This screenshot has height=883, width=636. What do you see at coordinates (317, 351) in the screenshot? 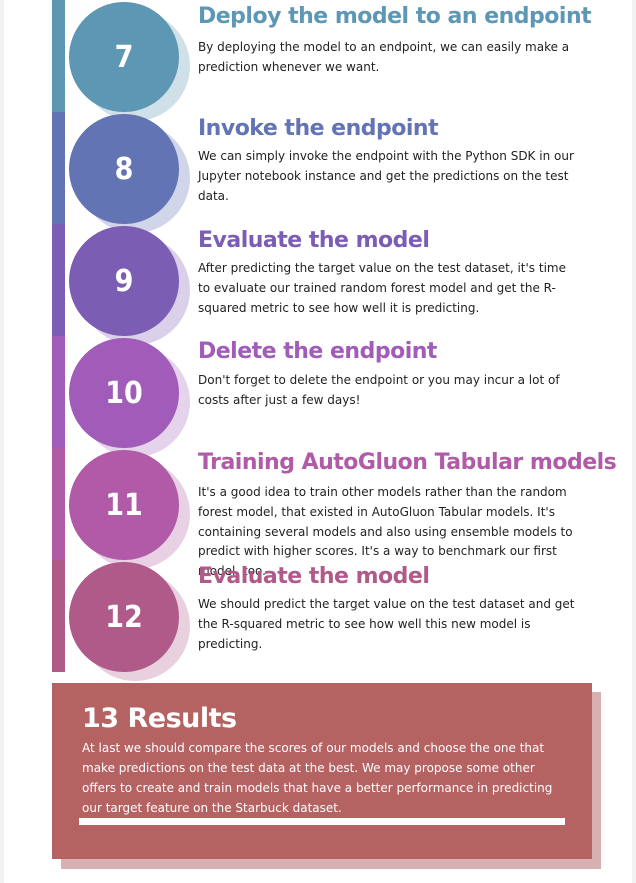
I see `step-title: Delete the endpoint` at bounding box center [317, 351].